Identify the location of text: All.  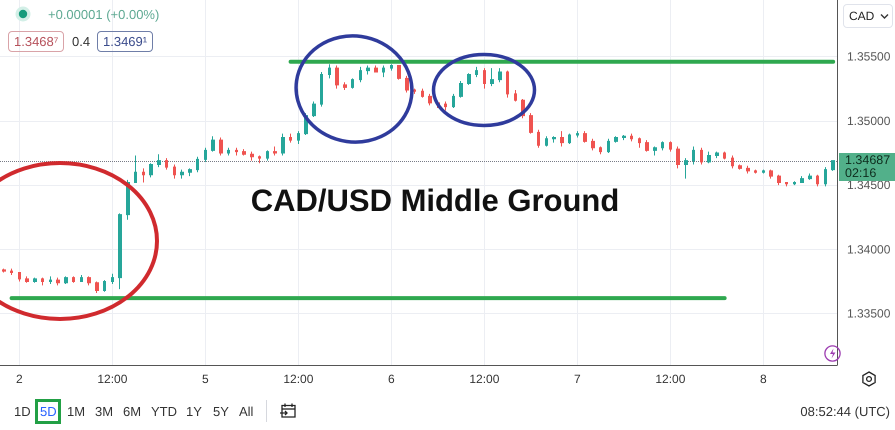
(246, 411).